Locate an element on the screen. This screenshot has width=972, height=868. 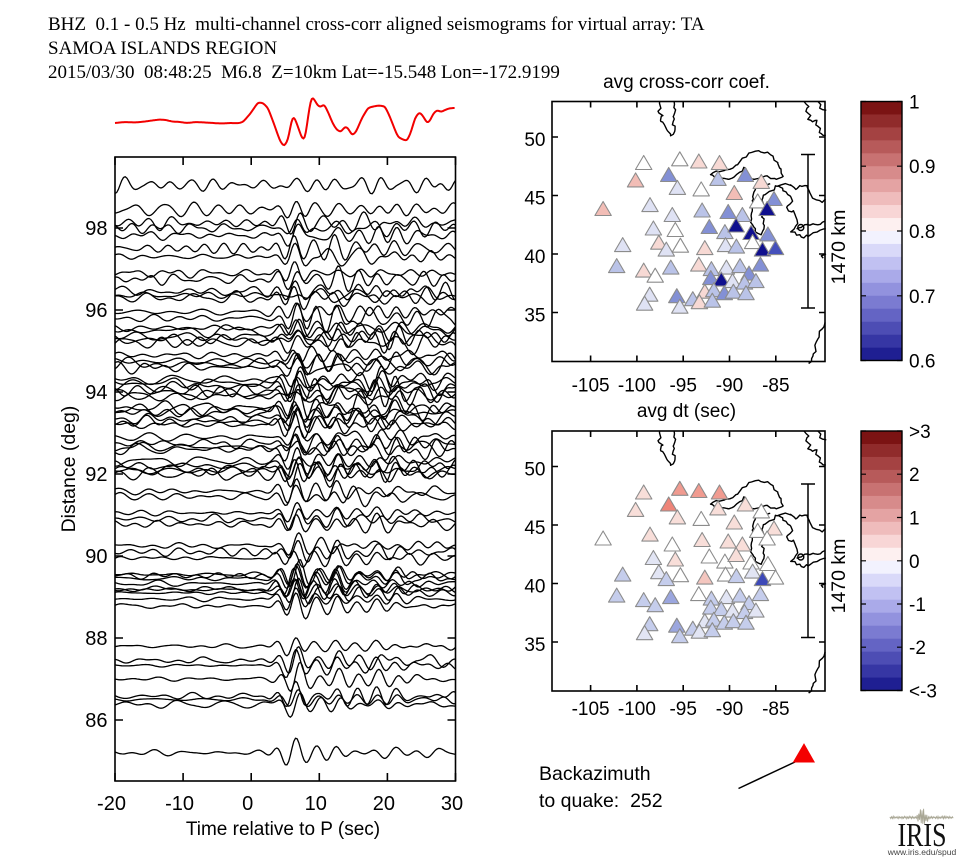
svg-text: 94 is located at coordinates (96, 393).